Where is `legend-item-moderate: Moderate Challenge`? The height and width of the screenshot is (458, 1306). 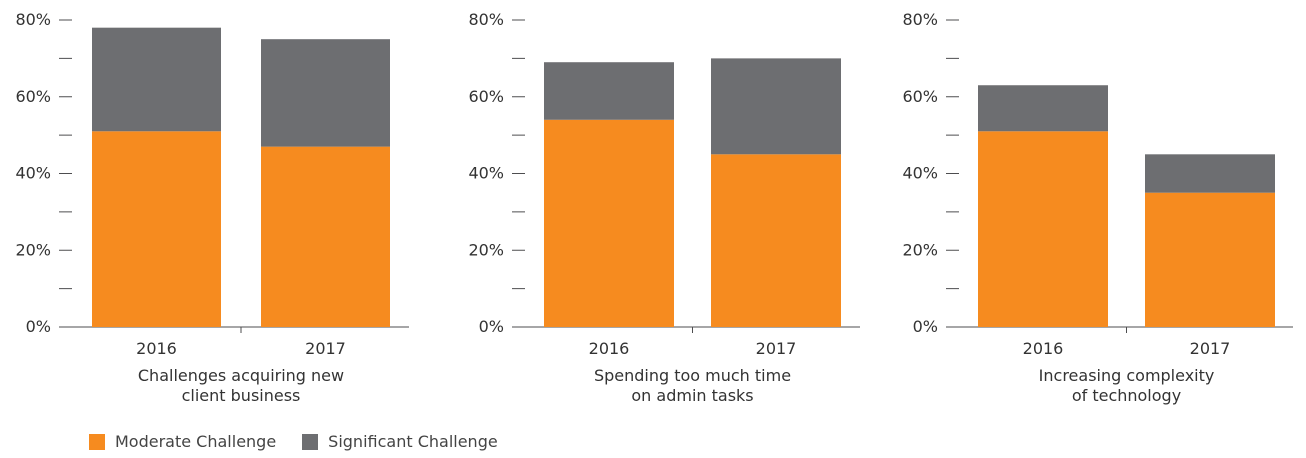 legend-item-moderate: Moderate Challenge is located at coordinates (182, 441).